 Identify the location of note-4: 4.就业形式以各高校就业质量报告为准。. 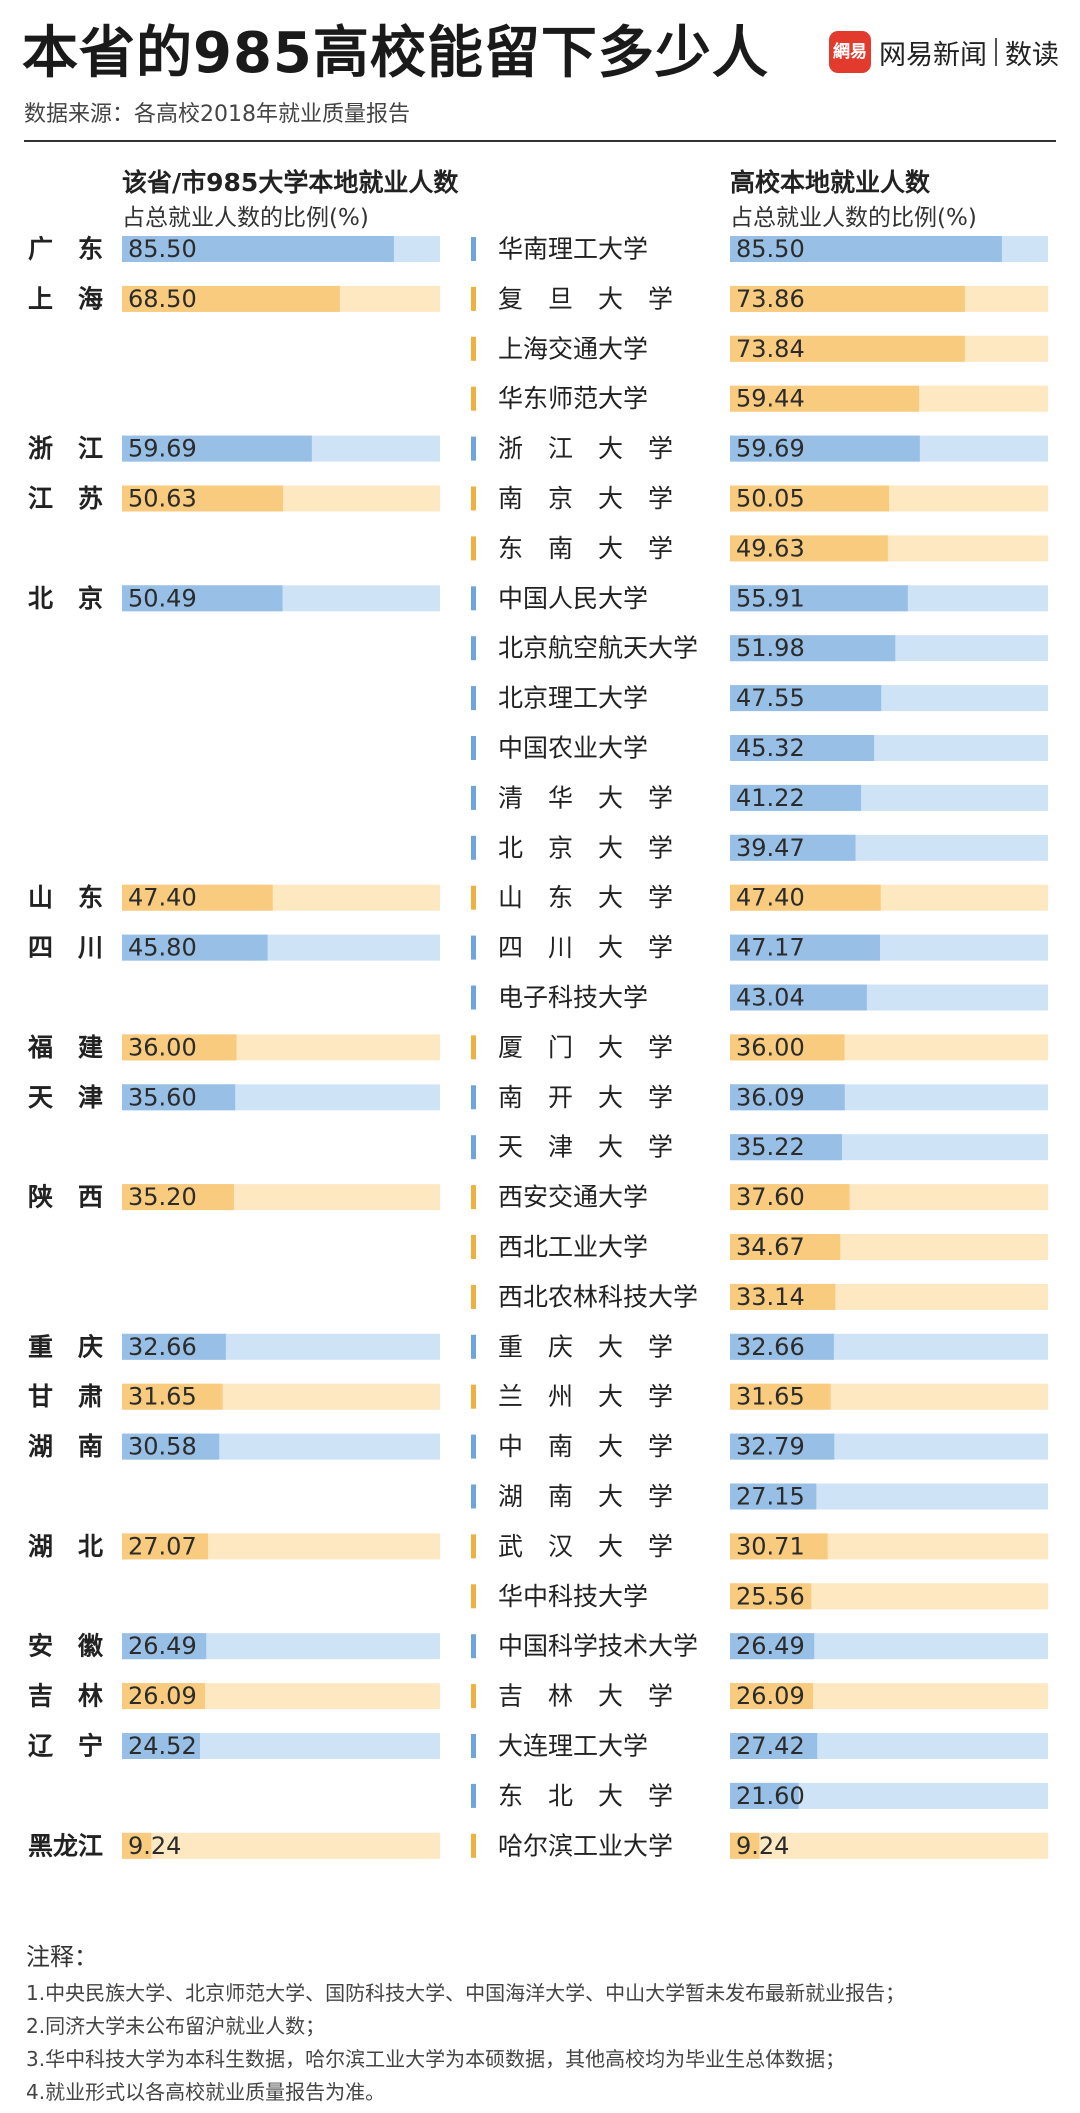
(206, 2092).